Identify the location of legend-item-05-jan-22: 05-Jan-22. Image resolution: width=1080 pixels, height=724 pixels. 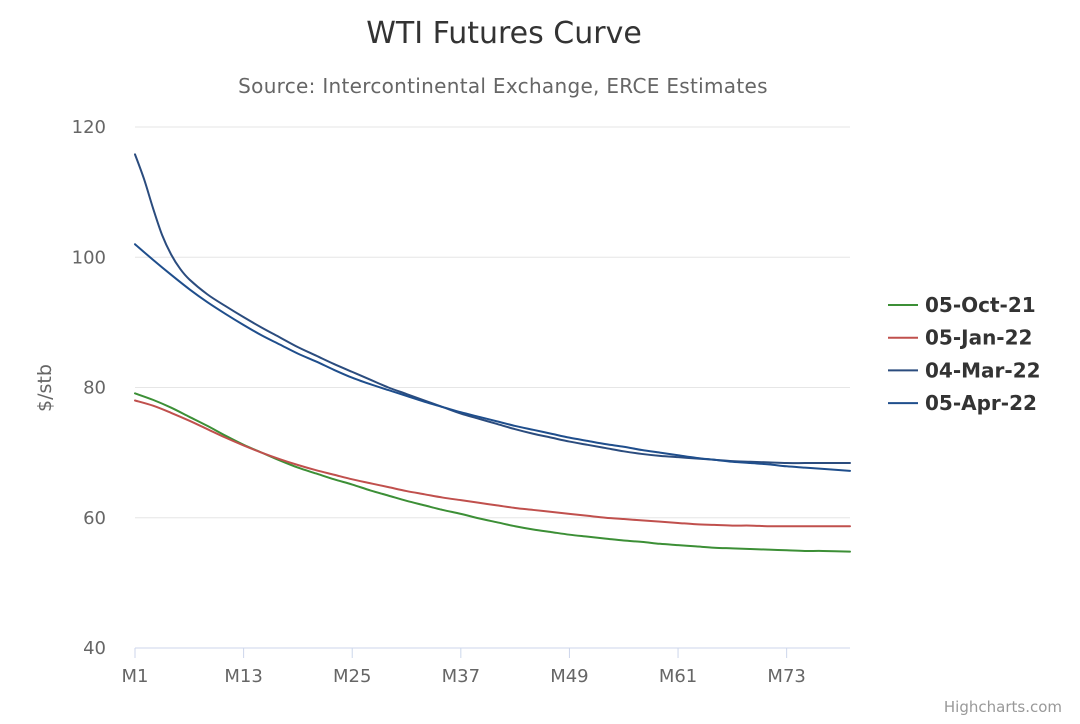
(960, 338).